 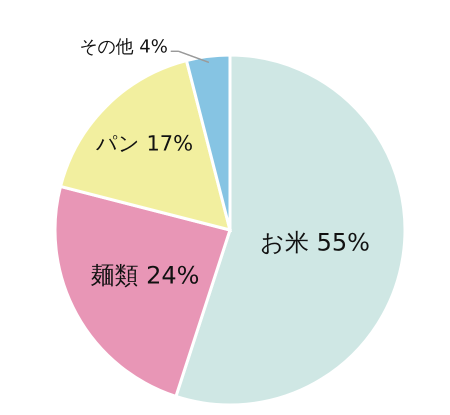 I want to click on slice-label: パン 17%, so click(x=144, y=143).